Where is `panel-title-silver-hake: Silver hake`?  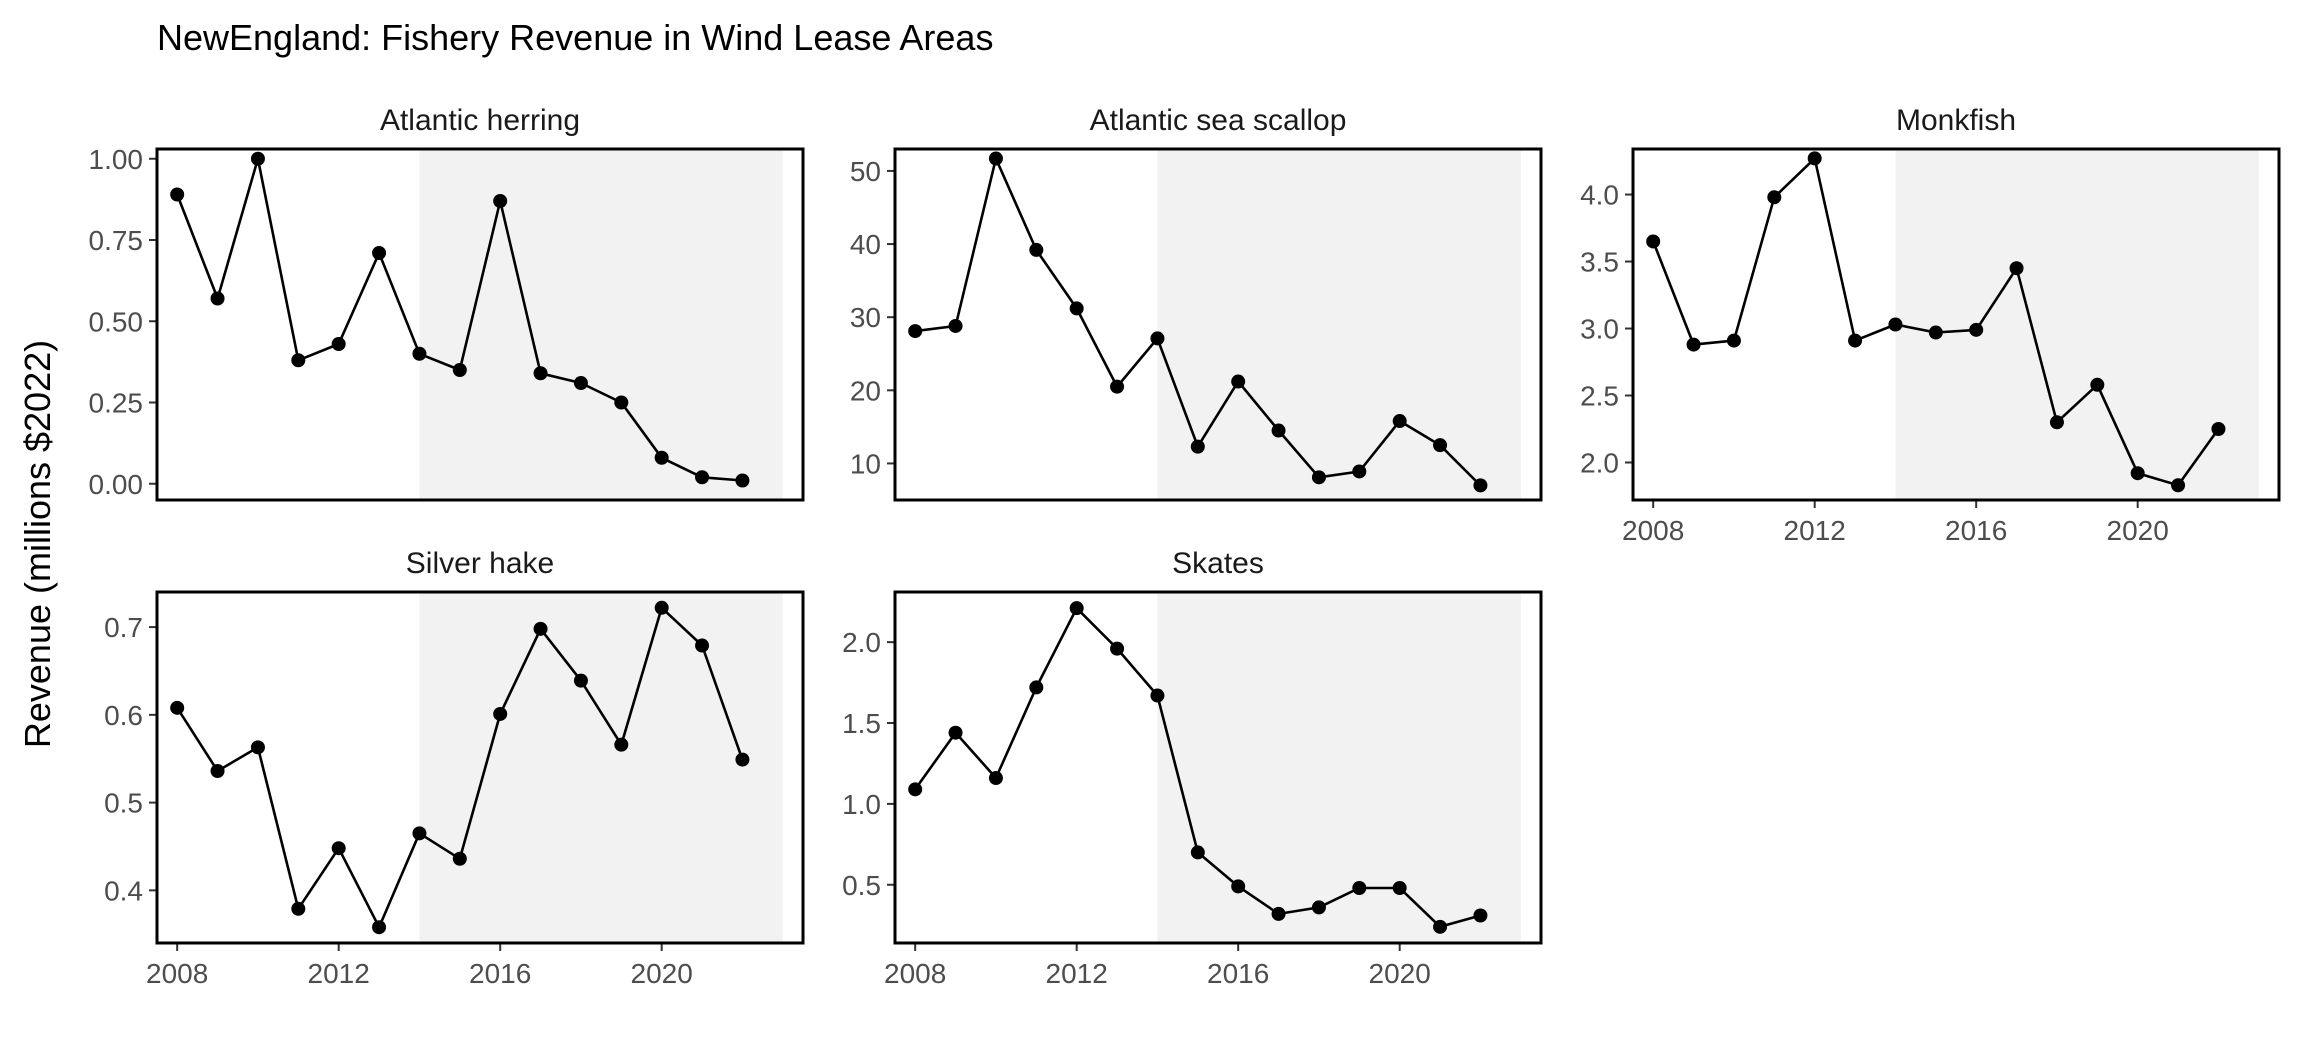 panel-title-silver-hake: Silver hake is located at coordinates (480, 563).